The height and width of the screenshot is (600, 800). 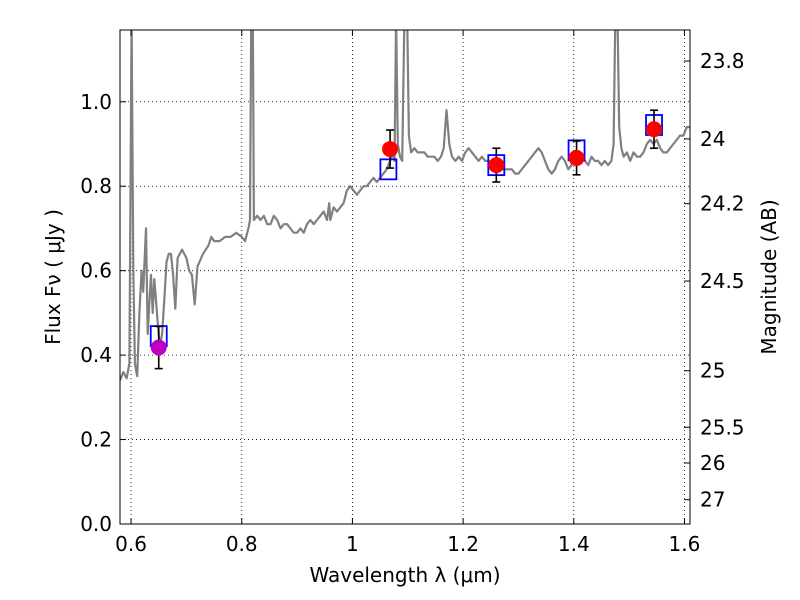 I want to click on x-tick-label: 0.6, so click(x=131, y=544).